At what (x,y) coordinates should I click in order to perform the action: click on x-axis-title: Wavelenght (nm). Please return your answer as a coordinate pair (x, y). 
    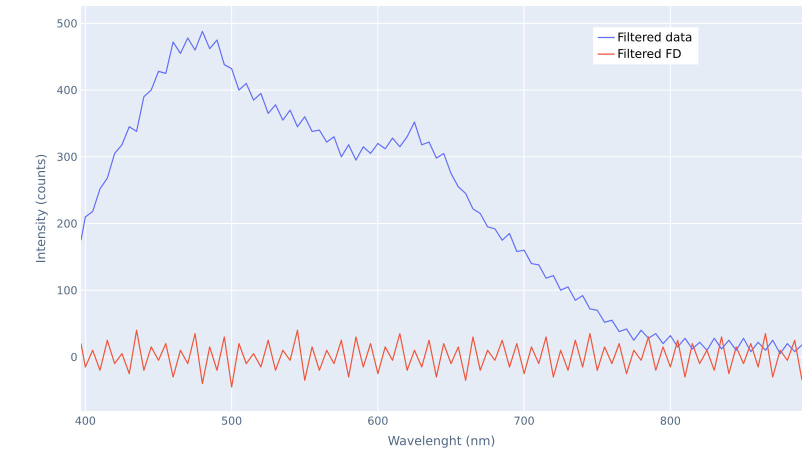
    Looking at the image, I should click on (441, 442).